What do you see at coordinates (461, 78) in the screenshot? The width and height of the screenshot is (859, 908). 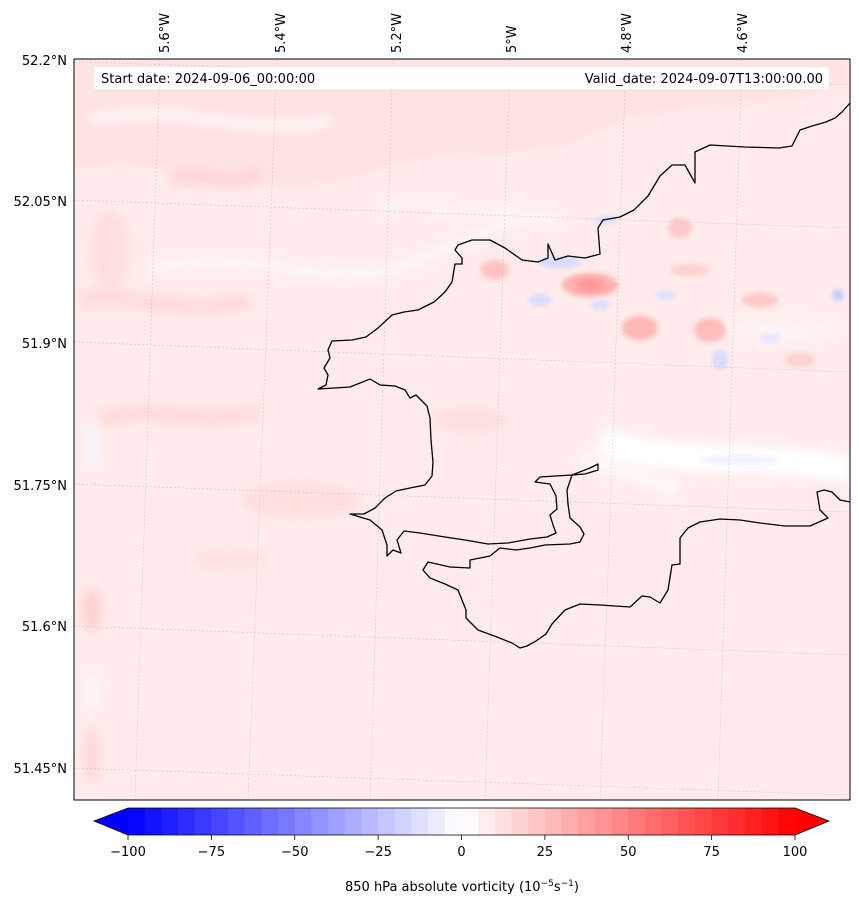 I see `annotation-box` at bounding box center [461, 78].